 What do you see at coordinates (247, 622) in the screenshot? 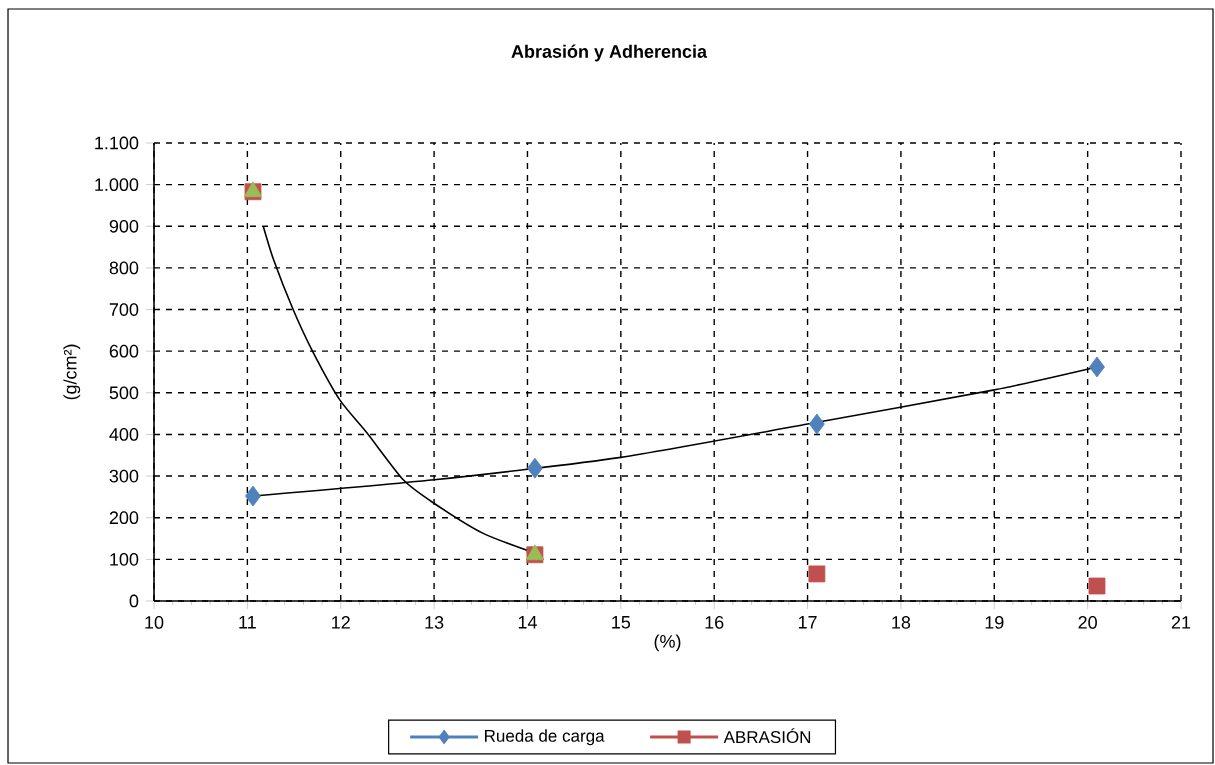
I see `x-tick-label: 11` at bounding box center [247, 622].